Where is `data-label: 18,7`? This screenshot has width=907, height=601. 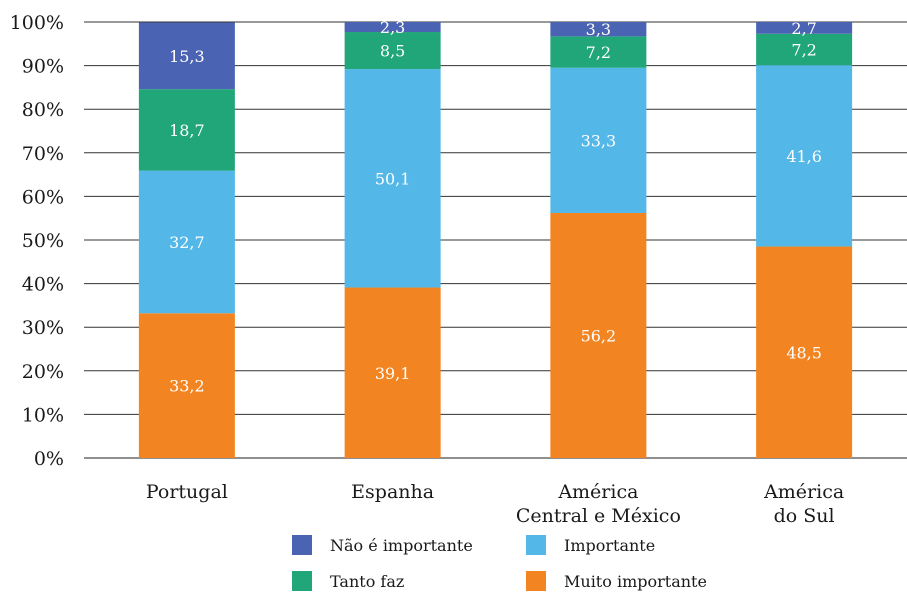
data-label: 18,7 is located at coordinates (187, 130).